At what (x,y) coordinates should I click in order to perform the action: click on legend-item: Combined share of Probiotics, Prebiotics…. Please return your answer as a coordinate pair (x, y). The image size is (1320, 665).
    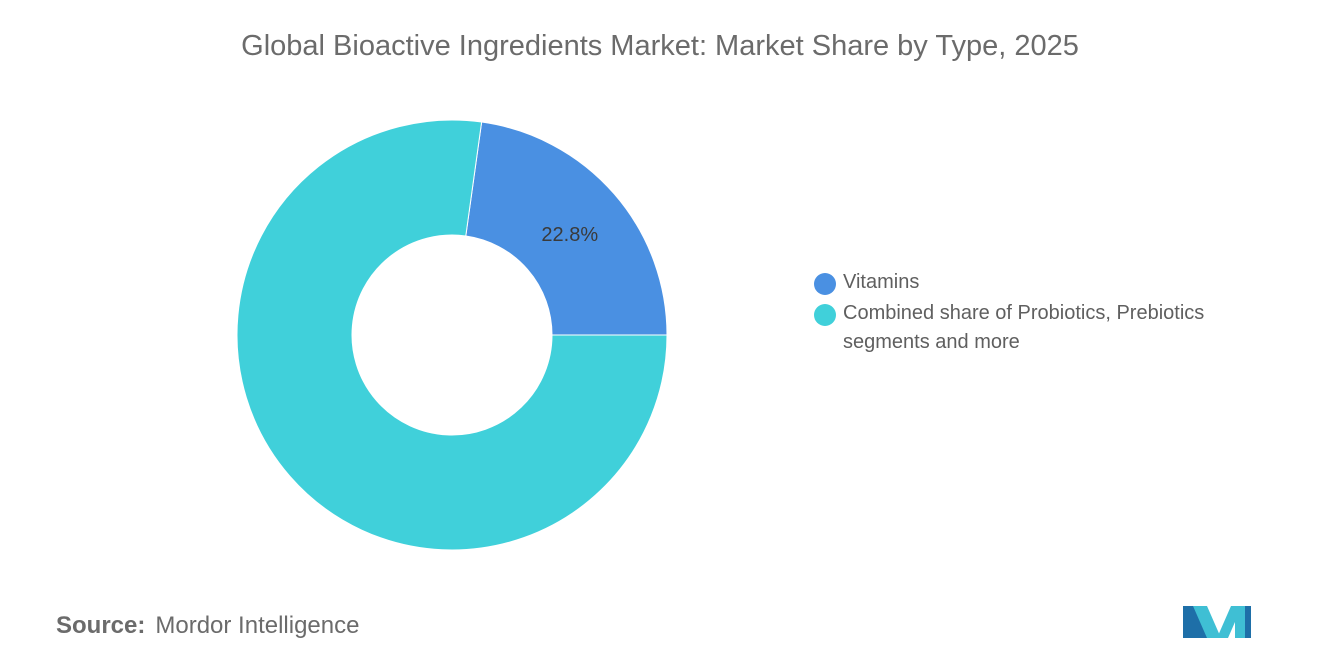
    Looking at the image, I should click on (1044, 329).